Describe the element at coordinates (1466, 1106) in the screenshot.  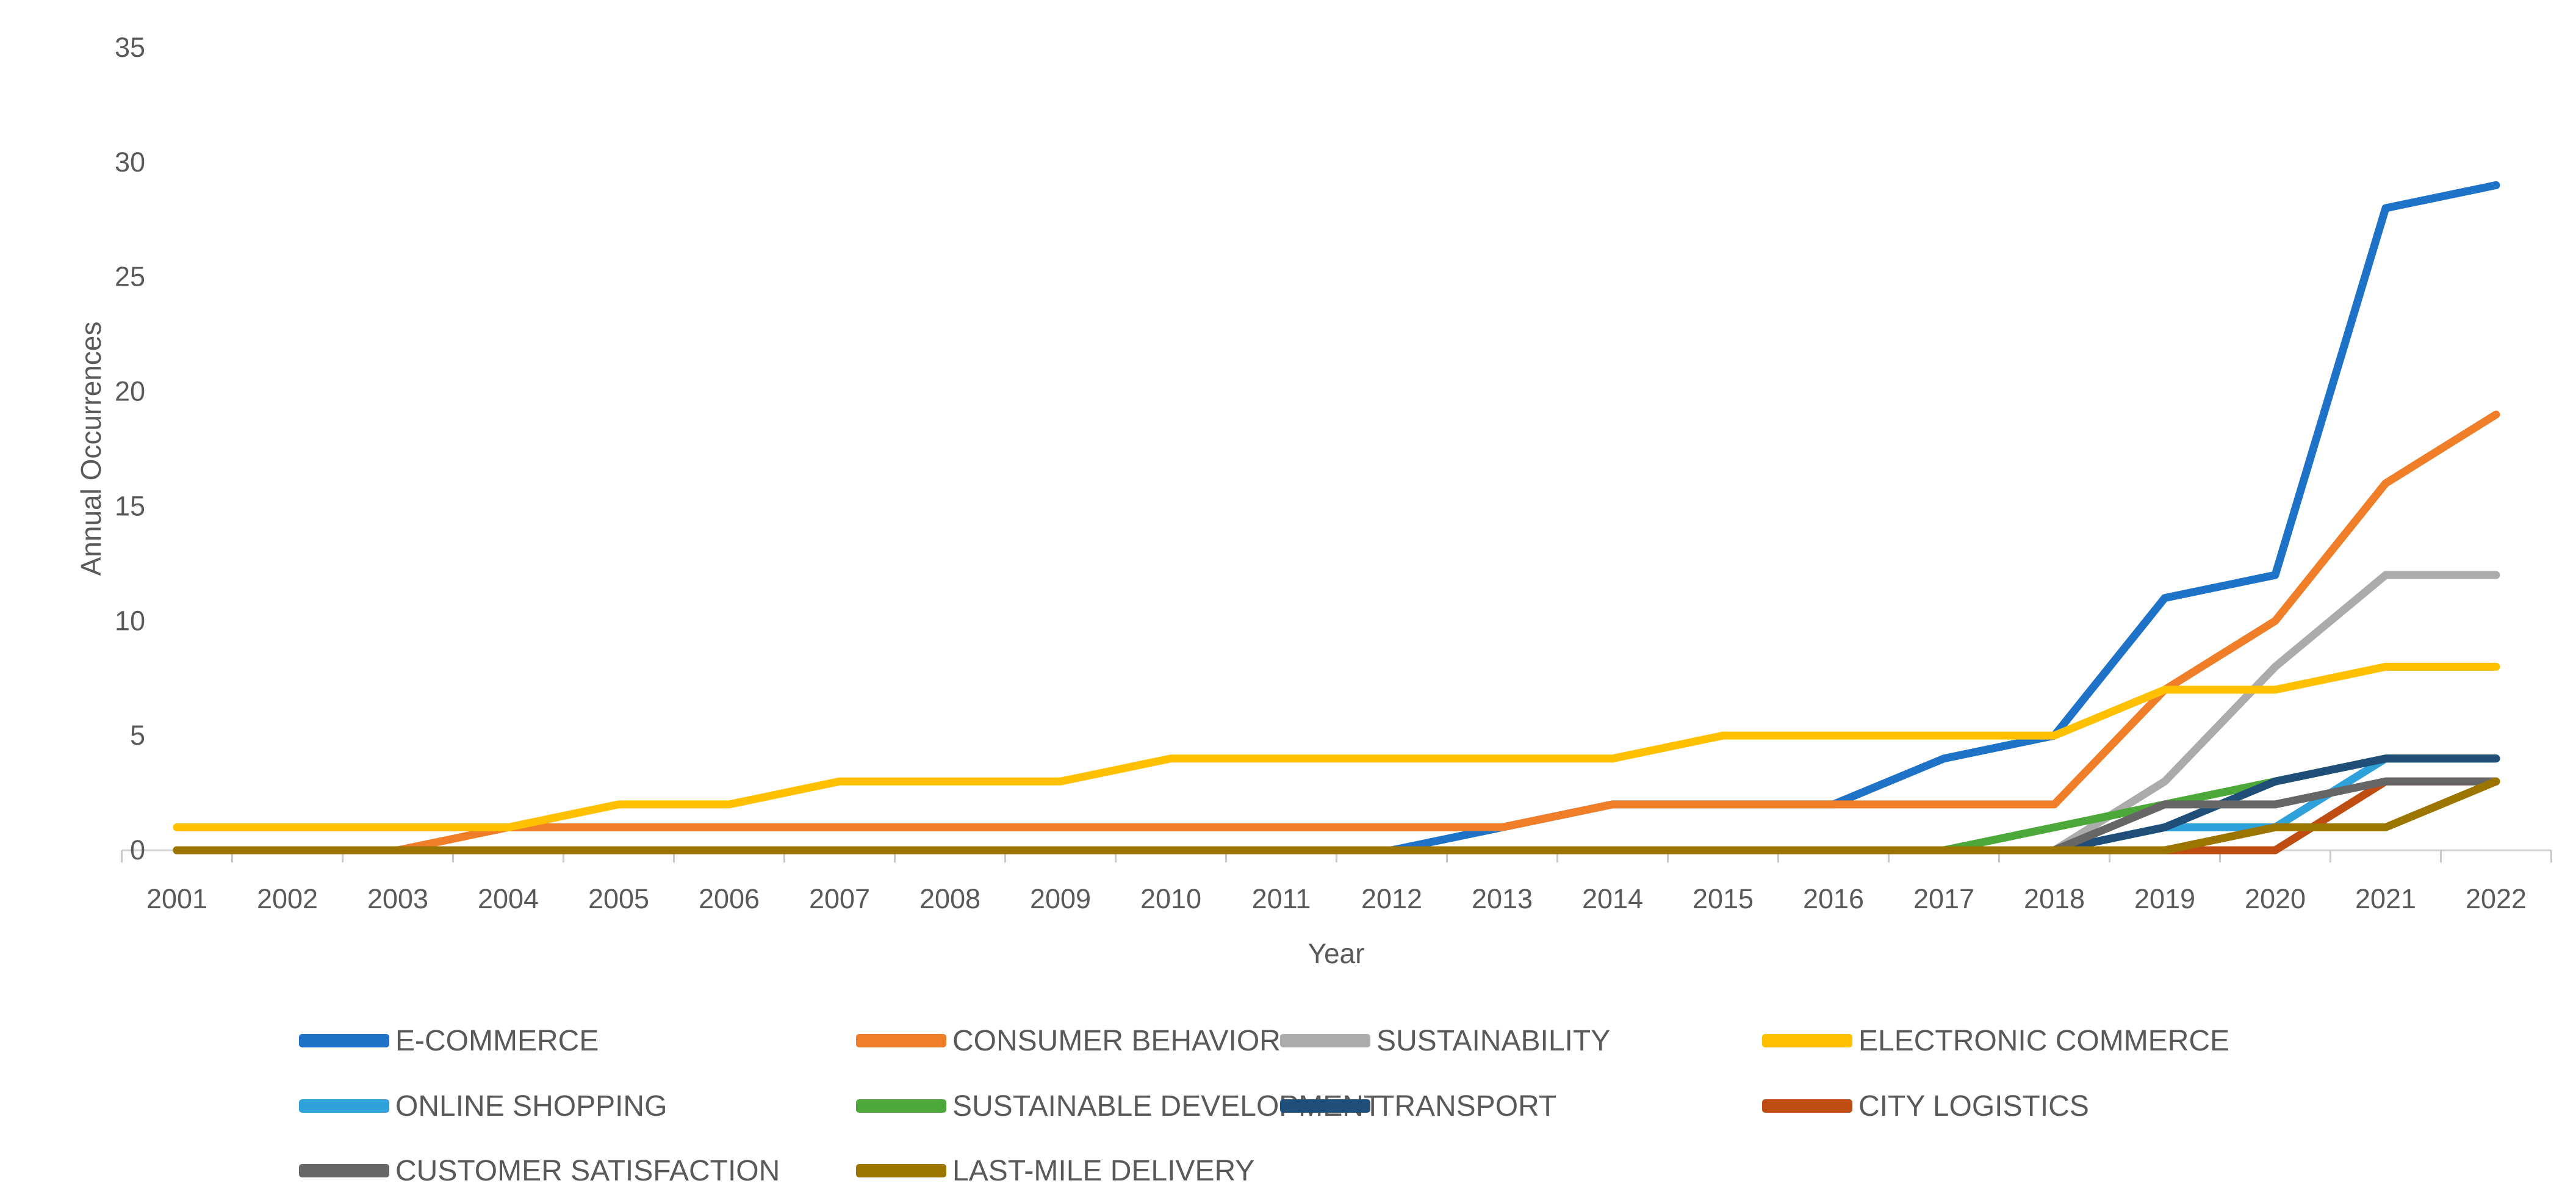
I see `legend-label: TRANSPORT` at that location.